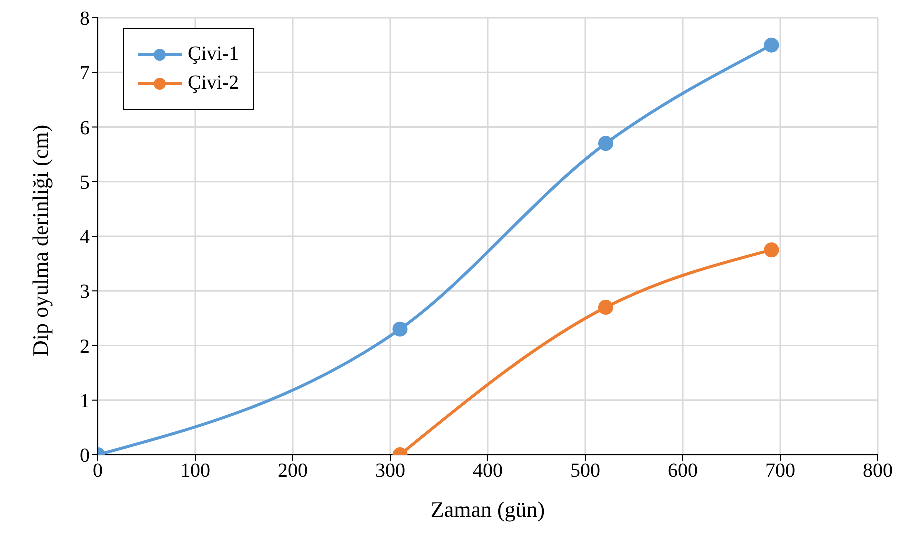 This screenshot has height=543, width=906. What do you see at coordinates (781, 471) in the screenshot?
I see `x-tick-label: 700` at bounding box center [781, 471].